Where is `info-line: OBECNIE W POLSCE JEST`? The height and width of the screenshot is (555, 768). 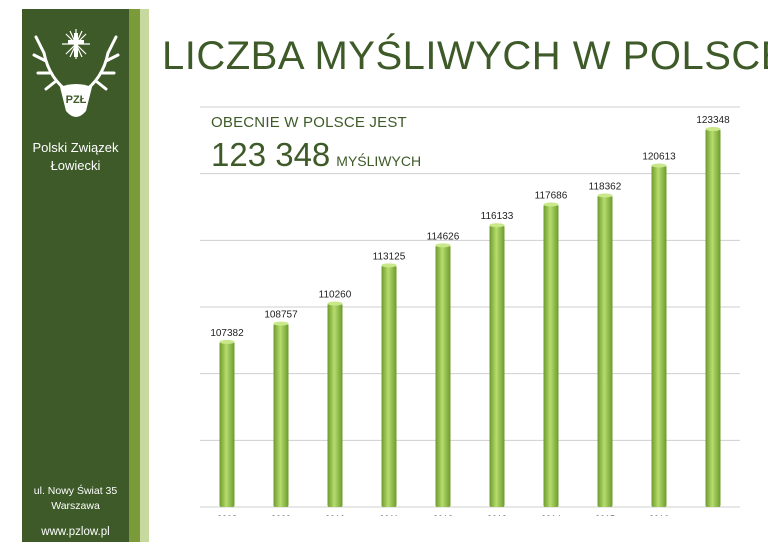
info-line: OBECNIE W POLSCE JEST is located at coordinates (309, 122).